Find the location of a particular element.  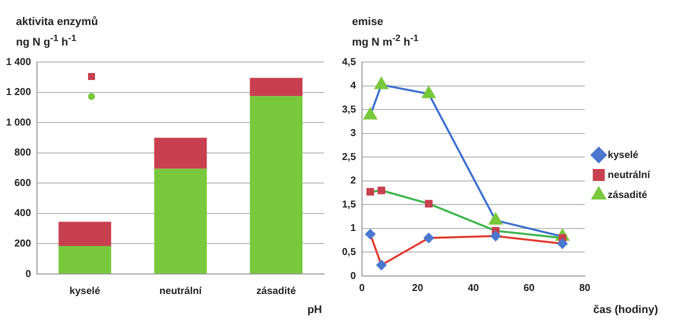

y-tick-label: 800 is located at coordinates (23, 153).